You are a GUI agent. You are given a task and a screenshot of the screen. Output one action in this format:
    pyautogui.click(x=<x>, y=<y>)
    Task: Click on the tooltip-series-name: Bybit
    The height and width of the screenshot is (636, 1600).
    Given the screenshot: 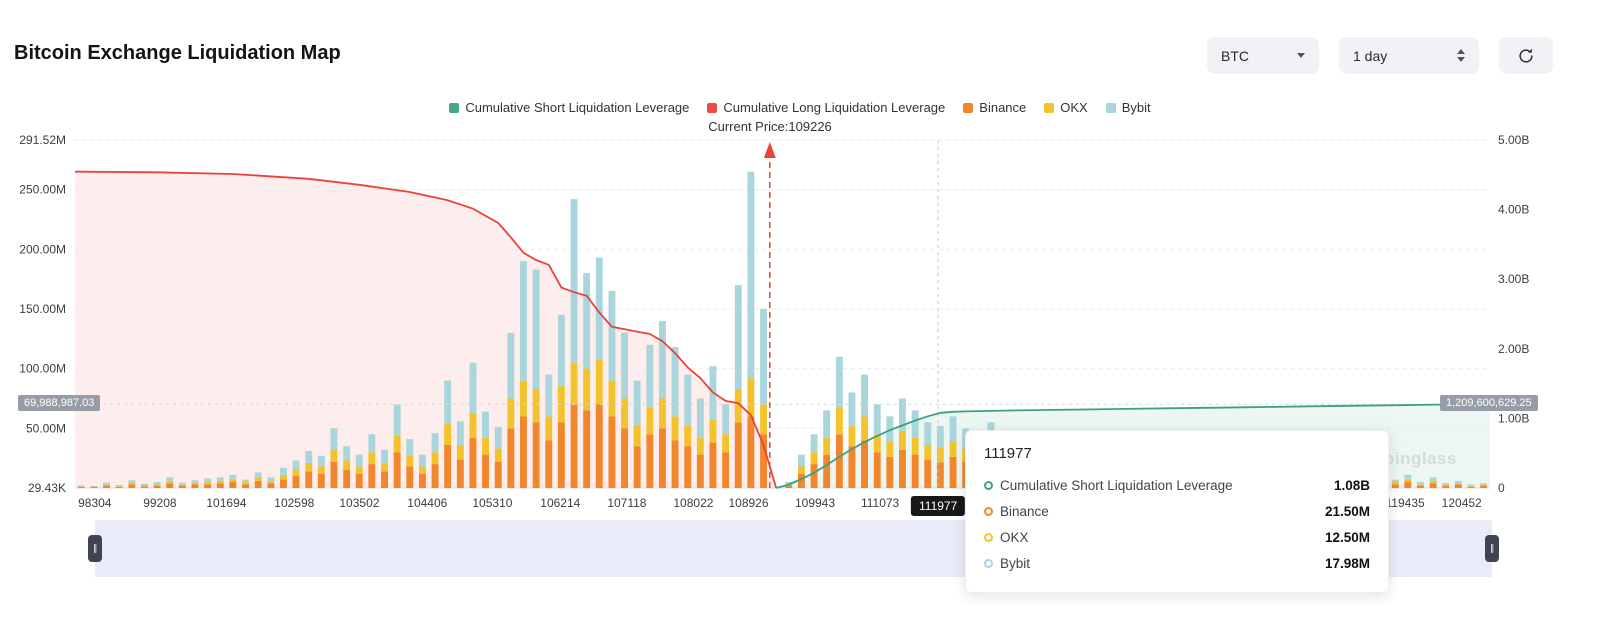 What is the action you would take?
    pyautogui.click(x=1015, y=563)
    